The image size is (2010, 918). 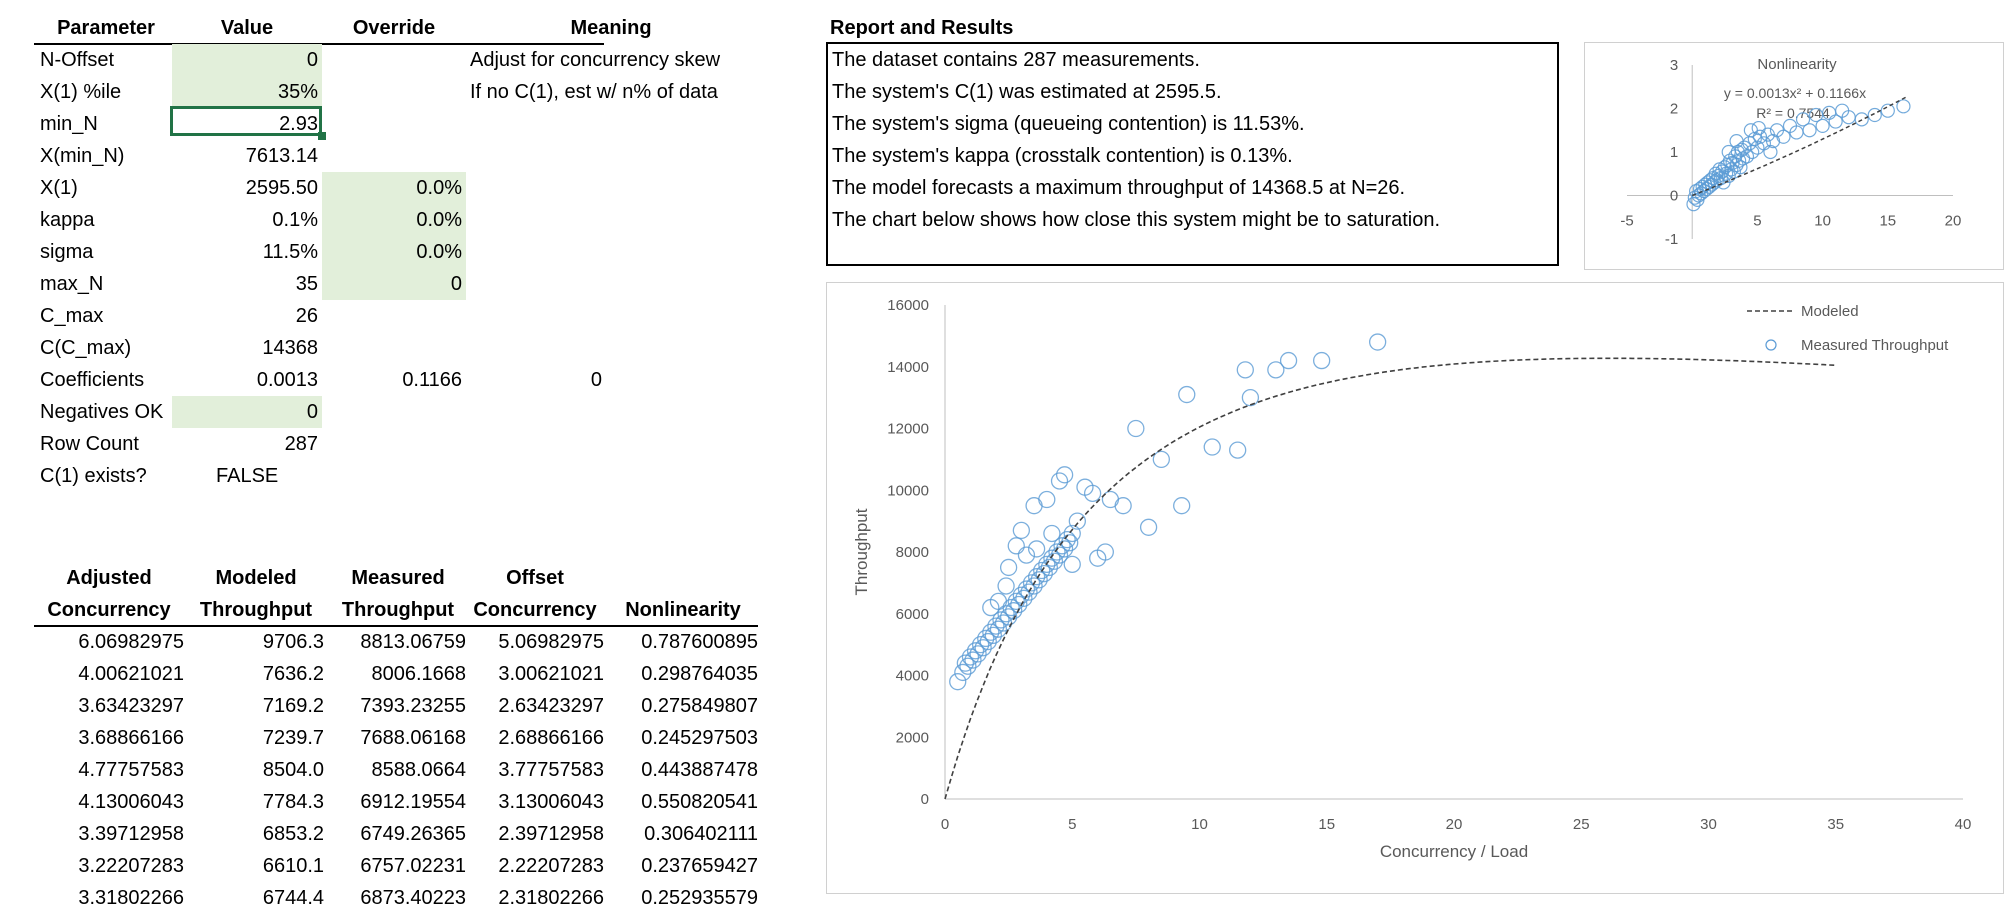 I want to click on data-cell: 4.00621021, so click(x=131, y=674).